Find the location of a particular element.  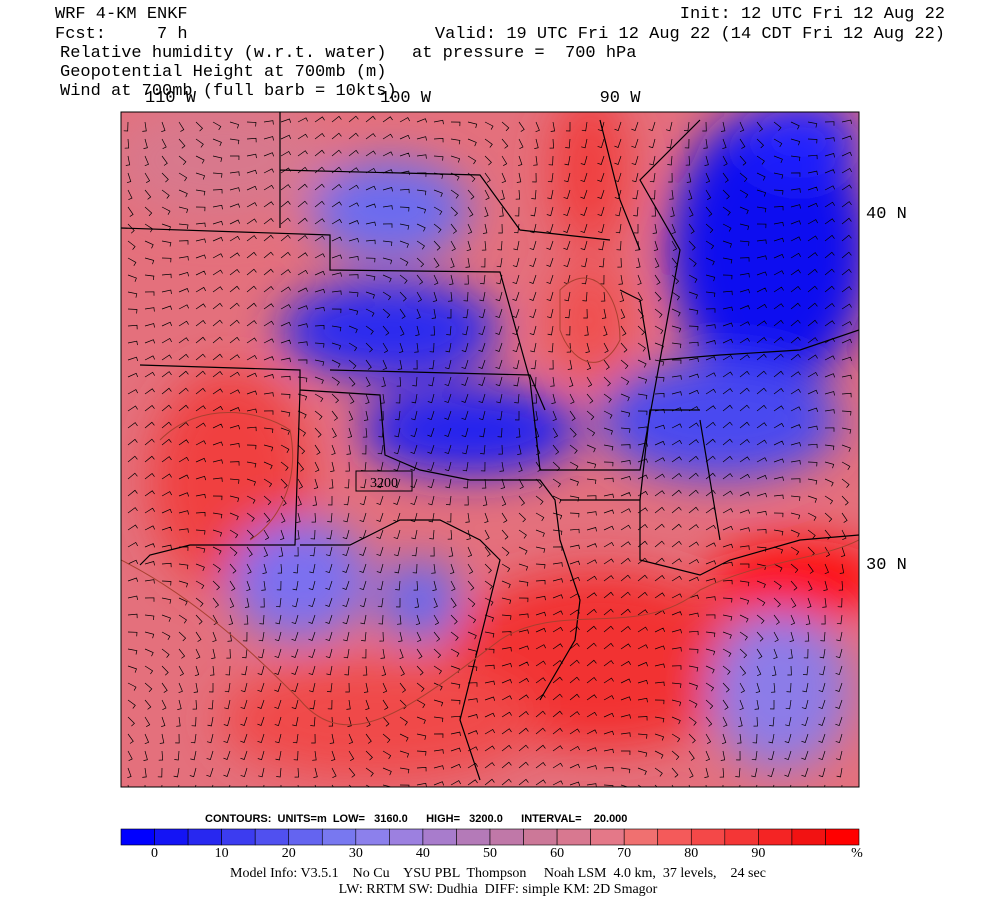

colorbar-label: 50 is located at coordinates (490, 853).